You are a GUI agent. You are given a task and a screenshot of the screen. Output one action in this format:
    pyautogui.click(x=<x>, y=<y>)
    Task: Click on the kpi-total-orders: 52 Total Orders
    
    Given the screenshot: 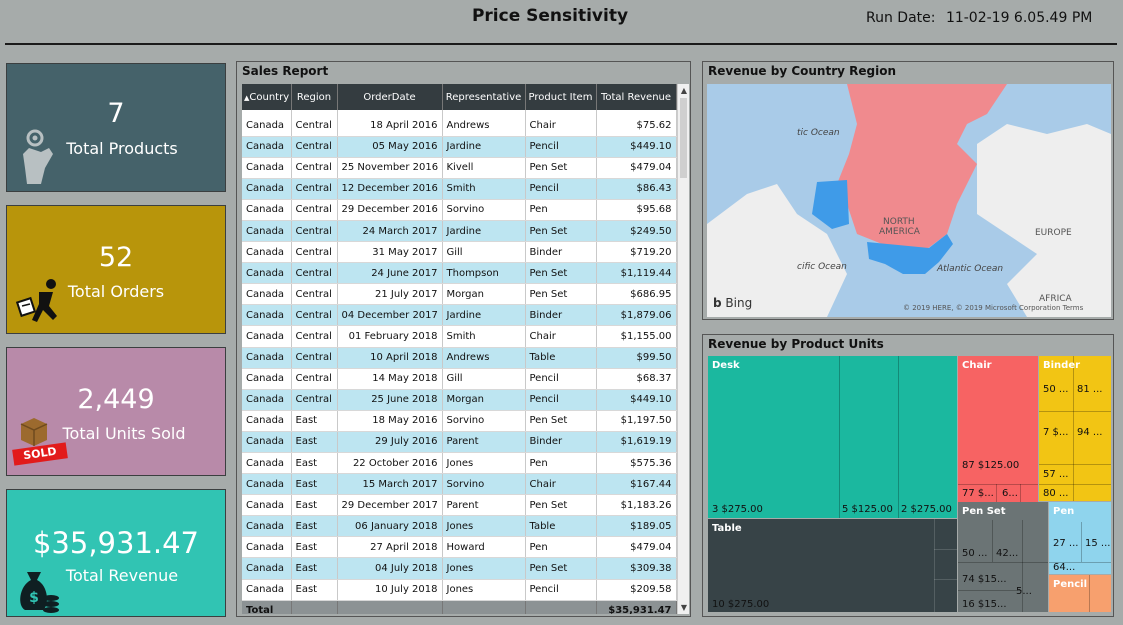 What is the action you would take?
    pyautogui.click(x=116, y=269)
    